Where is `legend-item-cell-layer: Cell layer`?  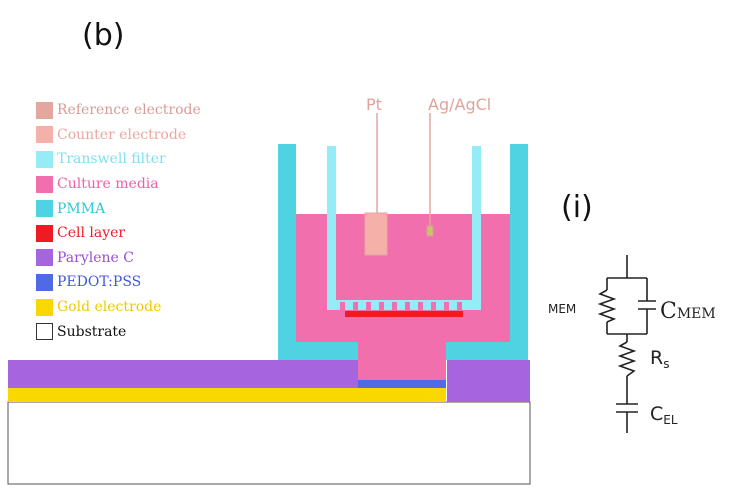
legend-item-cell-layer: Cell layer is located at coordinates (118, 233).